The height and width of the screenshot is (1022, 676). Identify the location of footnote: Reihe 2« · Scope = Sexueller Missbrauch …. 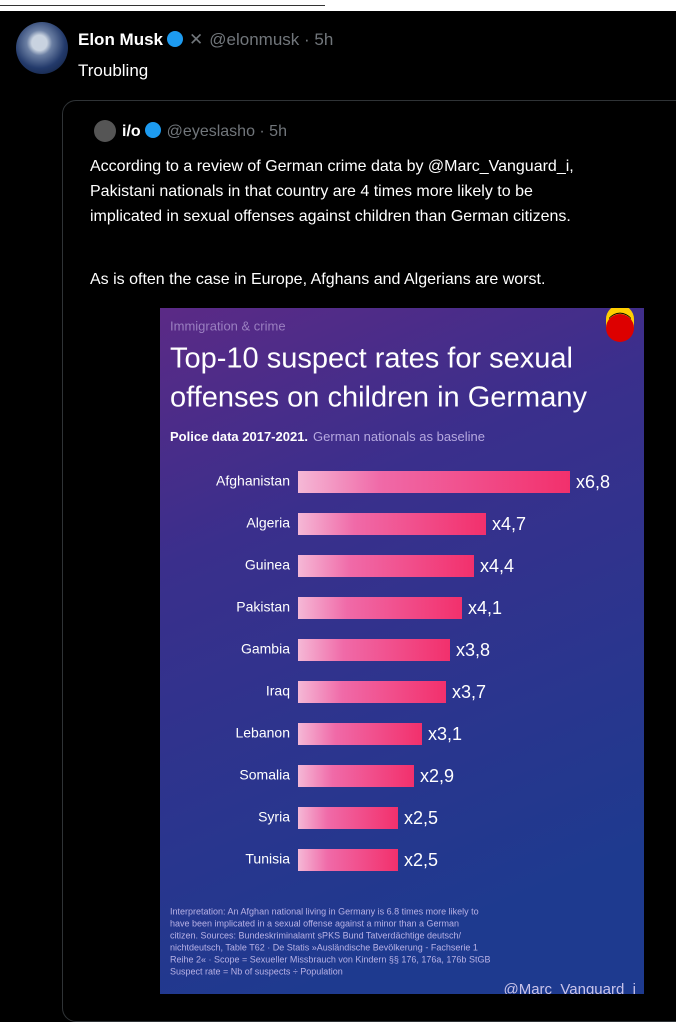
(330, 959).